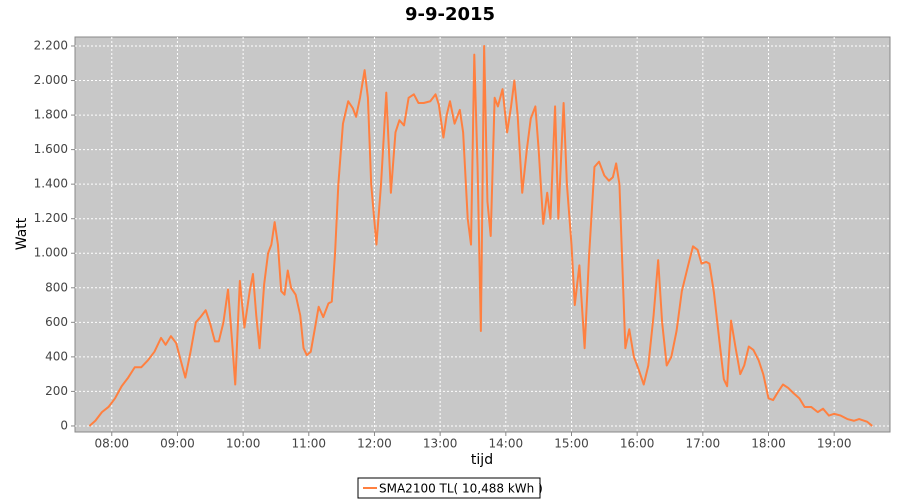 The image size is (900, 500). What do you see at coordinates (51, 253) in the screenshot?
I see `y-tick-label: 1.000` at bounding box center [51, 253].